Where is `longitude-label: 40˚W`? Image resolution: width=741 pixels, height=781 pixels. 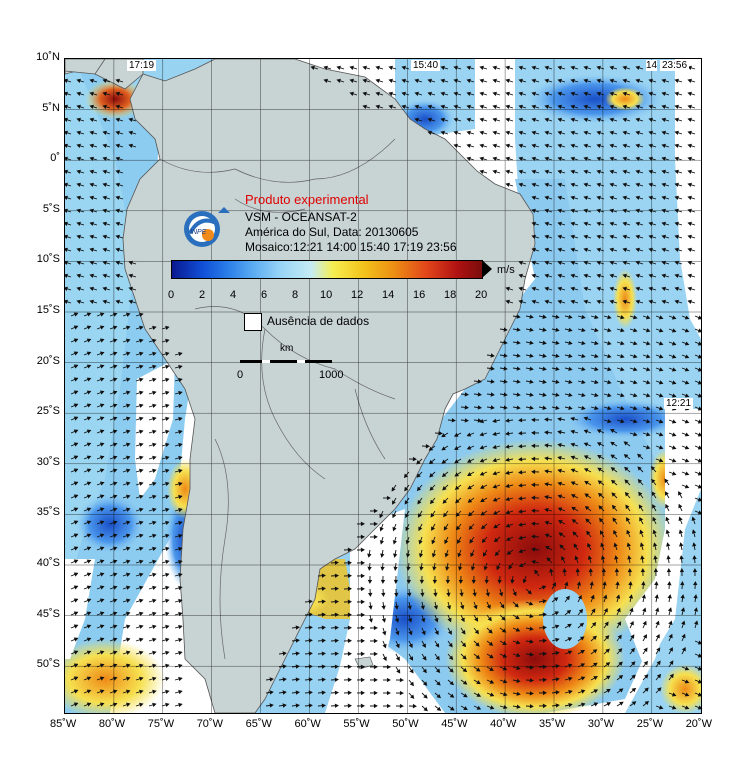
longitude-label: 40˚W is located at coordinates (503, 724).